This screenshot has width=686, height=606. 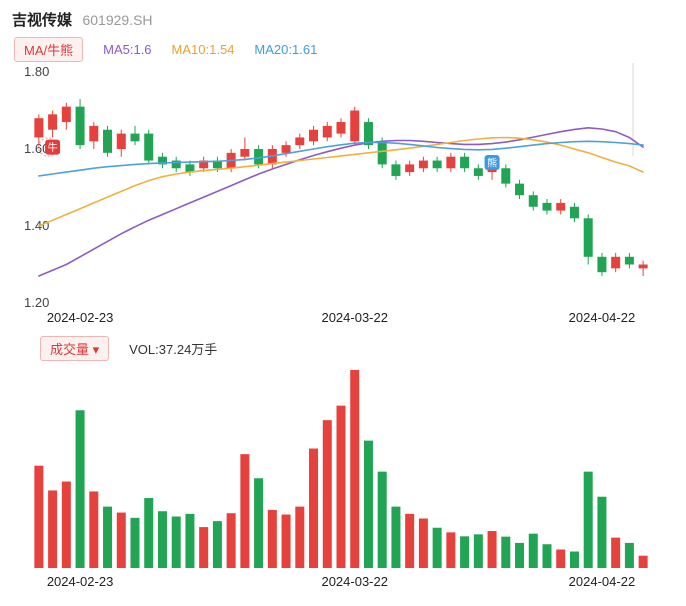 What do you see at coordinates (286, 49) in the screenshot?
I see `ma20-value: MA20:1.61` at bounding box center [286, 49].